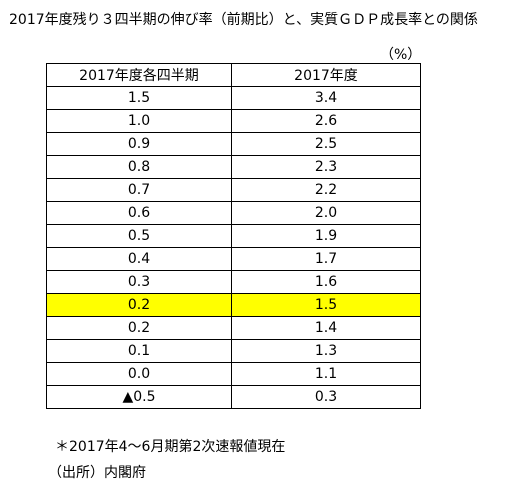  What do you see at coordinates (139, 397) in the screenshot?
I see `quarterly-cell: ▲0.5` at bounding box center [139, 397].